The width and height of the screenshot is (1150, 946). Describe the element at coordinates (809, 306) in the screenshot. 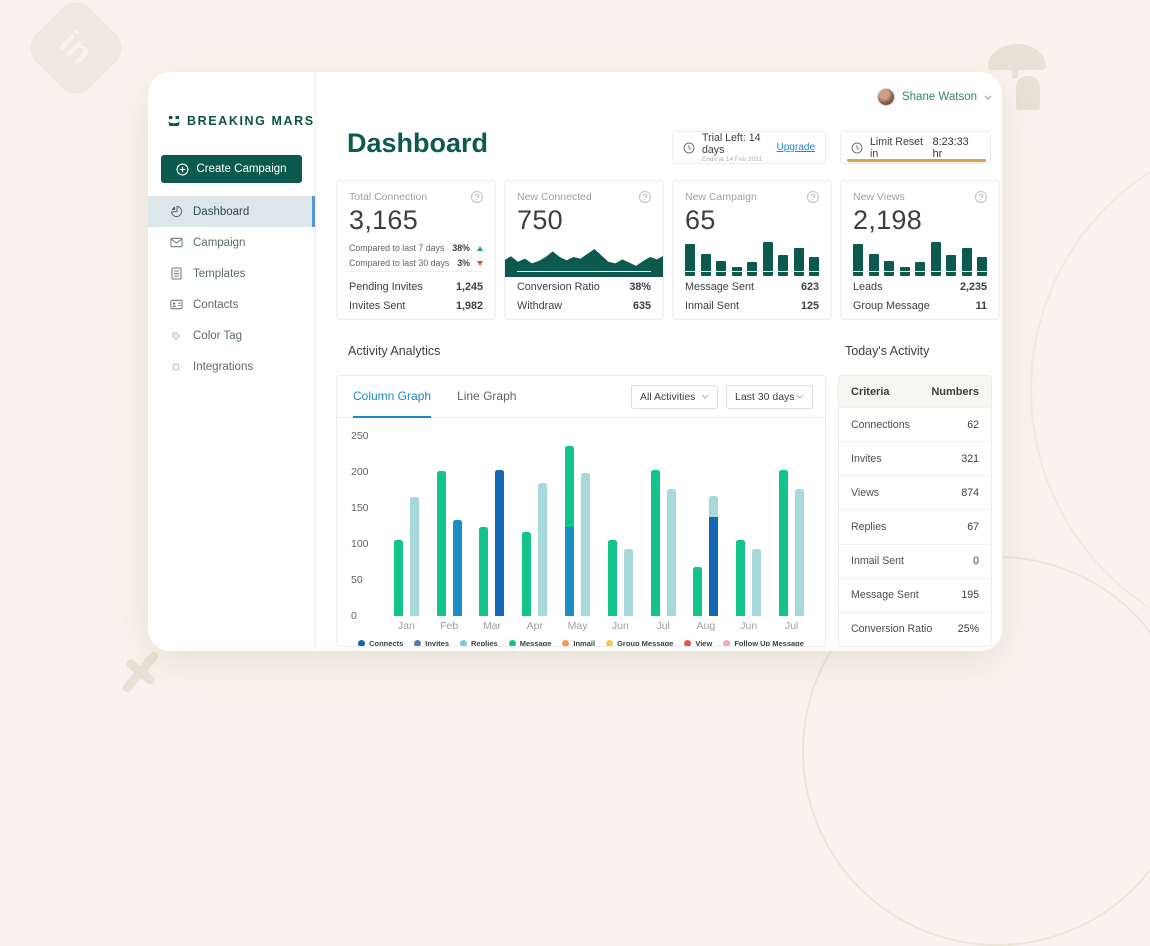

I see `stat-value: 125` at that location.